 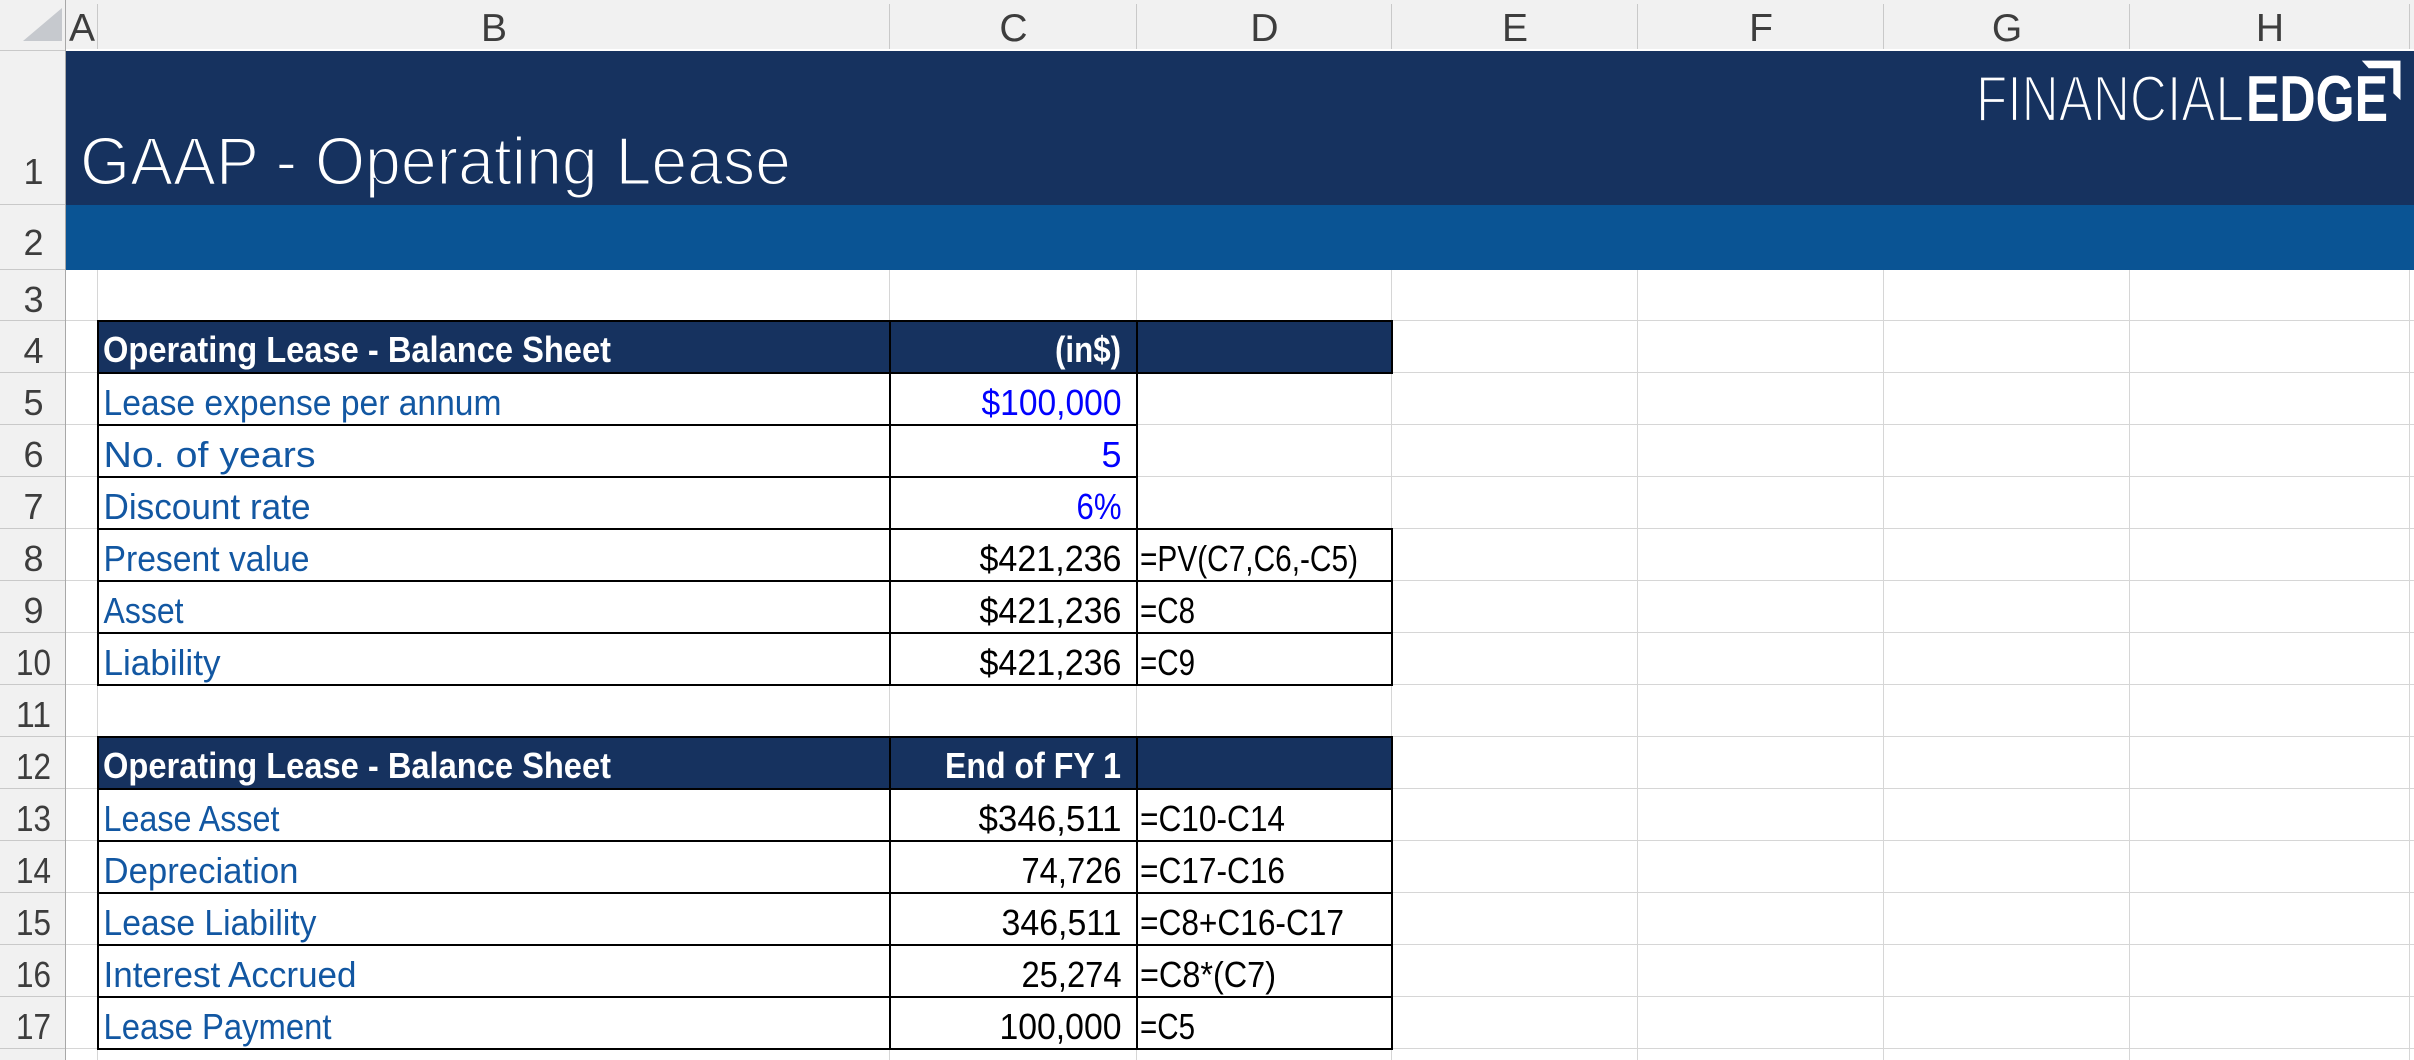 What do you see at coordinates (435, 162) in the screenshot?
I see `svg-text: GAAP - Operating Lease` at bounding box center [435, 162].